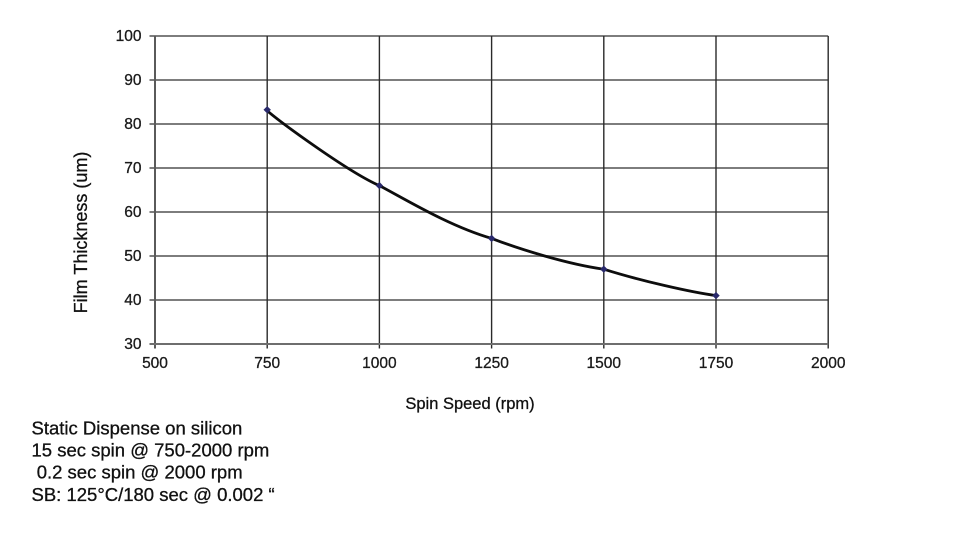 This screenshot has width=957, height=545. Describe the element at coordinates (604, 363) in the screenshot. I see `svg-text: 1500` at that location.